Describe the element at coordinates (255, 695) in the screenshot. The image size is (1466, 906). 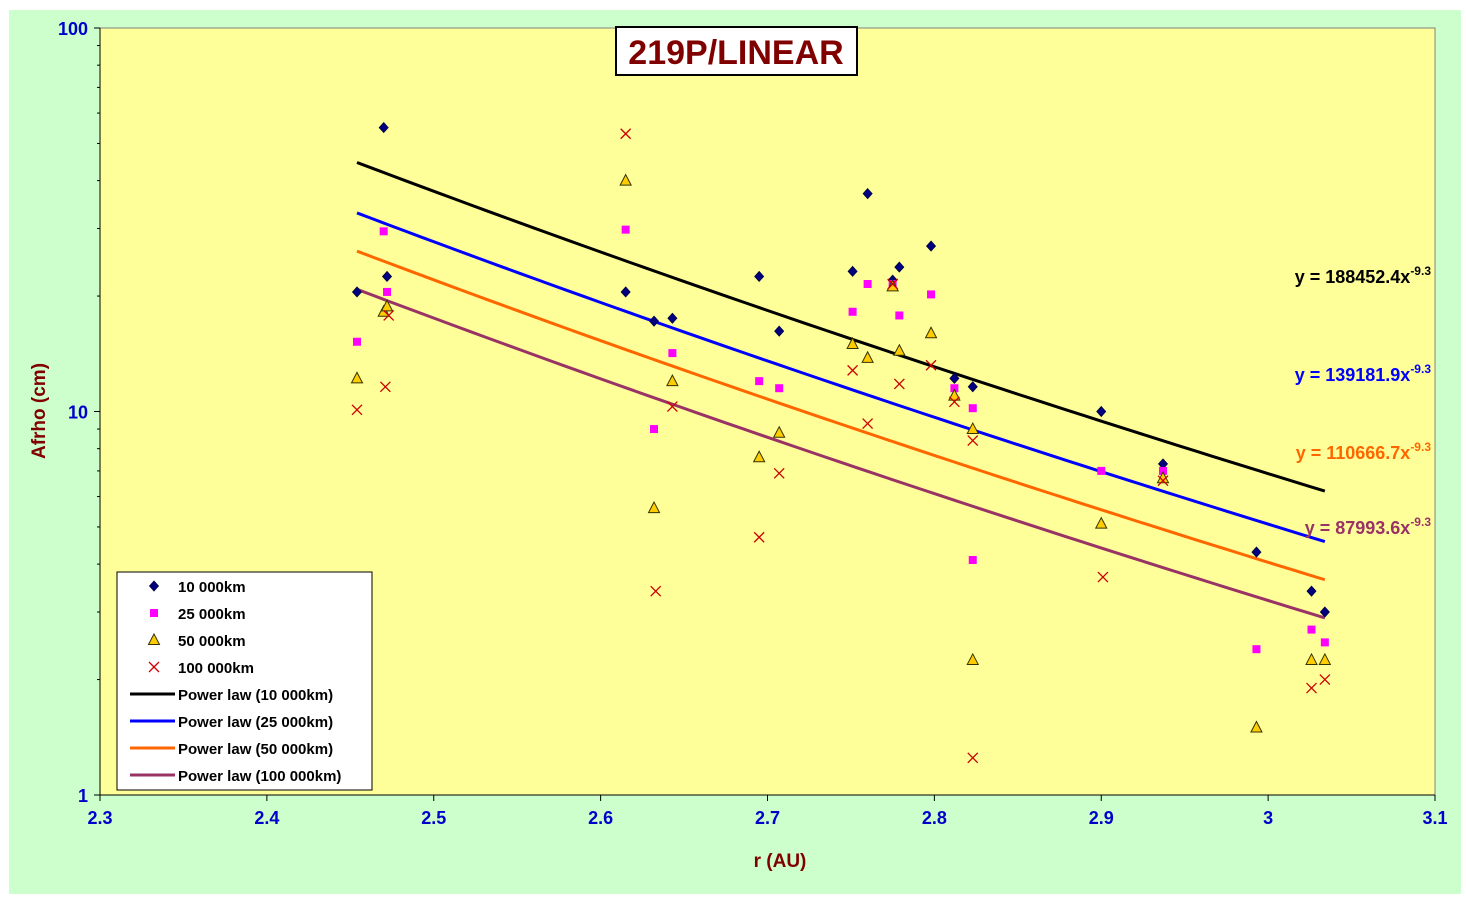
I see `legend-label: Power law (10 000km)` at that location.